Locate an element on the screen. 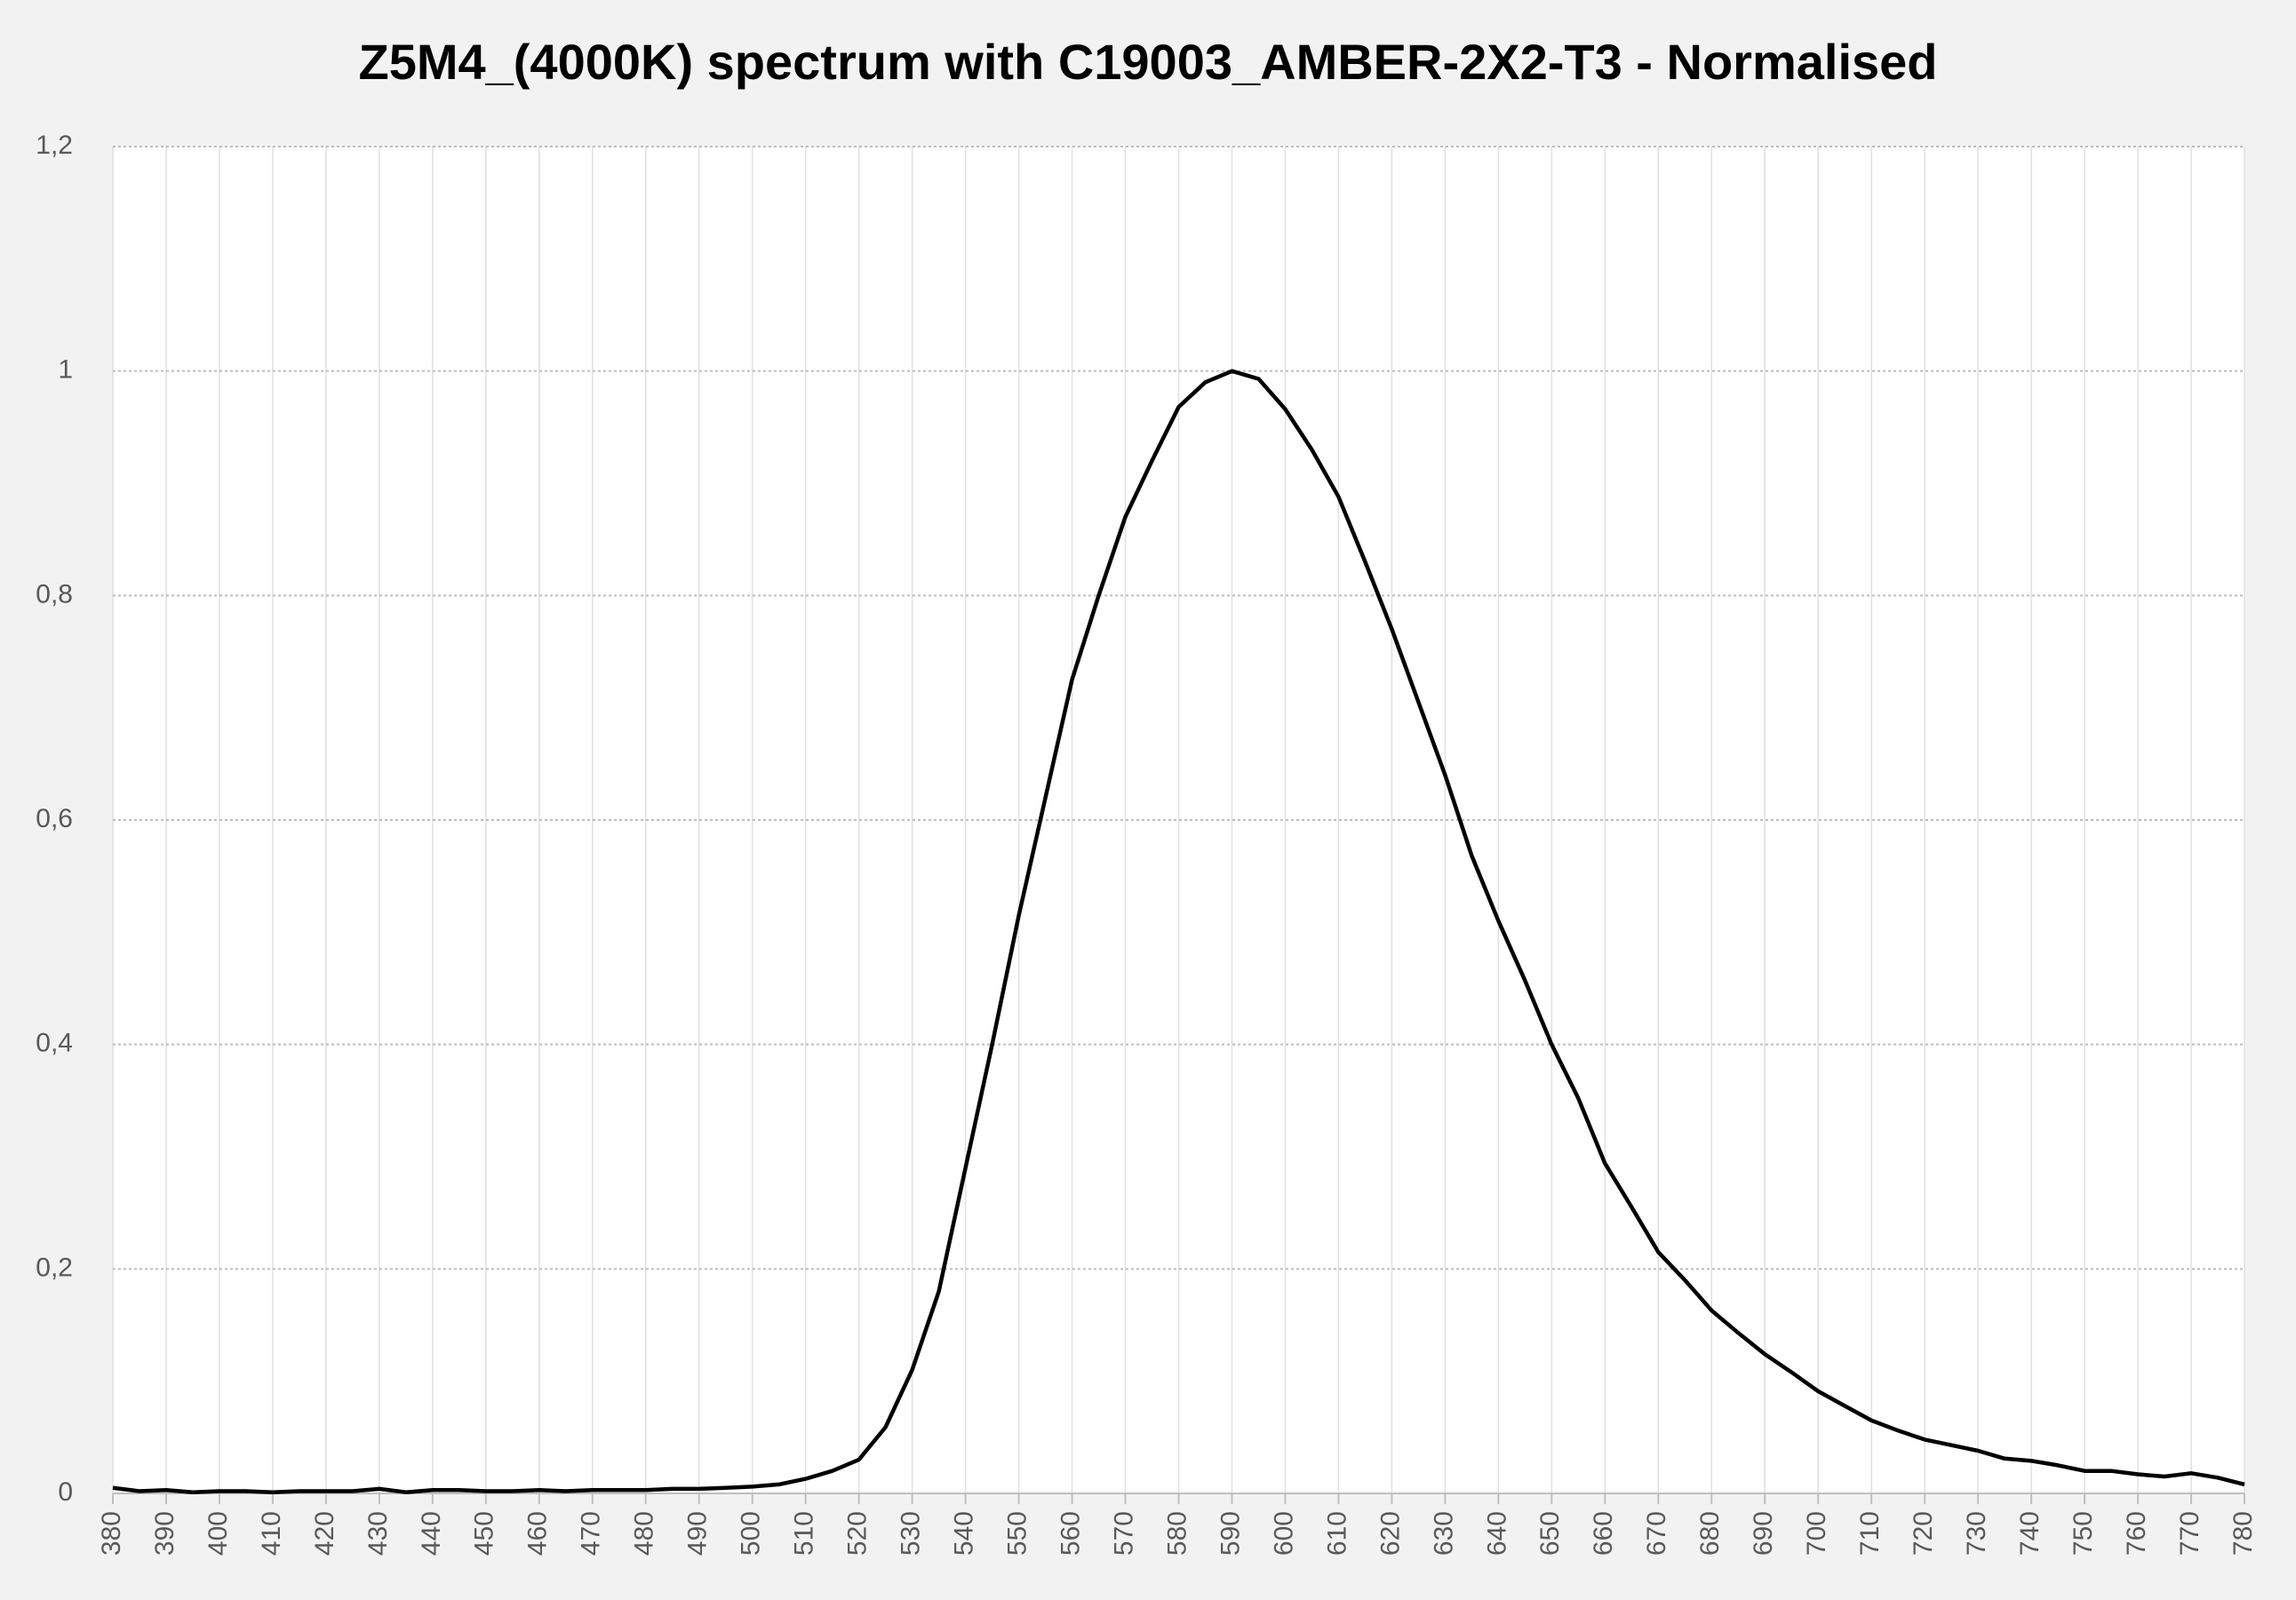 This screenshot has height=1600, width=2296. x-tick-label: 640 is located at coordinates (1497, 1534).